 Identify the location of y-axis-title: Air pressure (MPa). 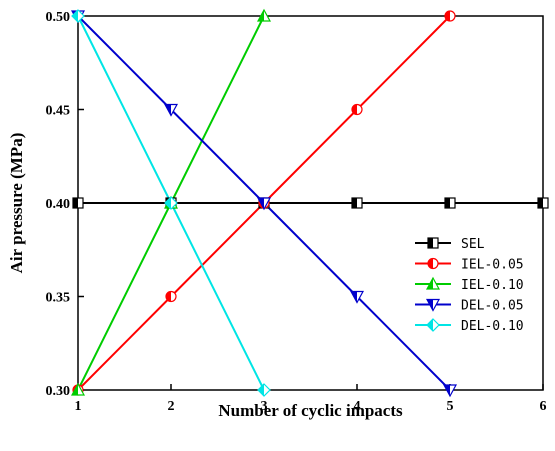
(16, 203).